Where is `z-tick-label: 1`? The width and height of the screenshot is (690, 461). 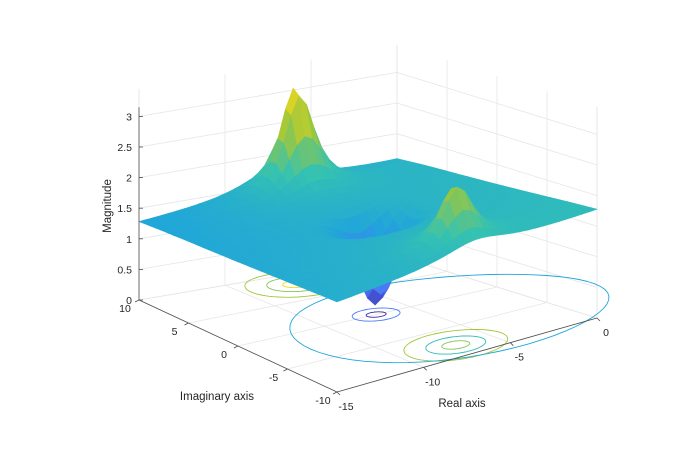 z-tick-label: 1 is located at coordinates (129, 240).